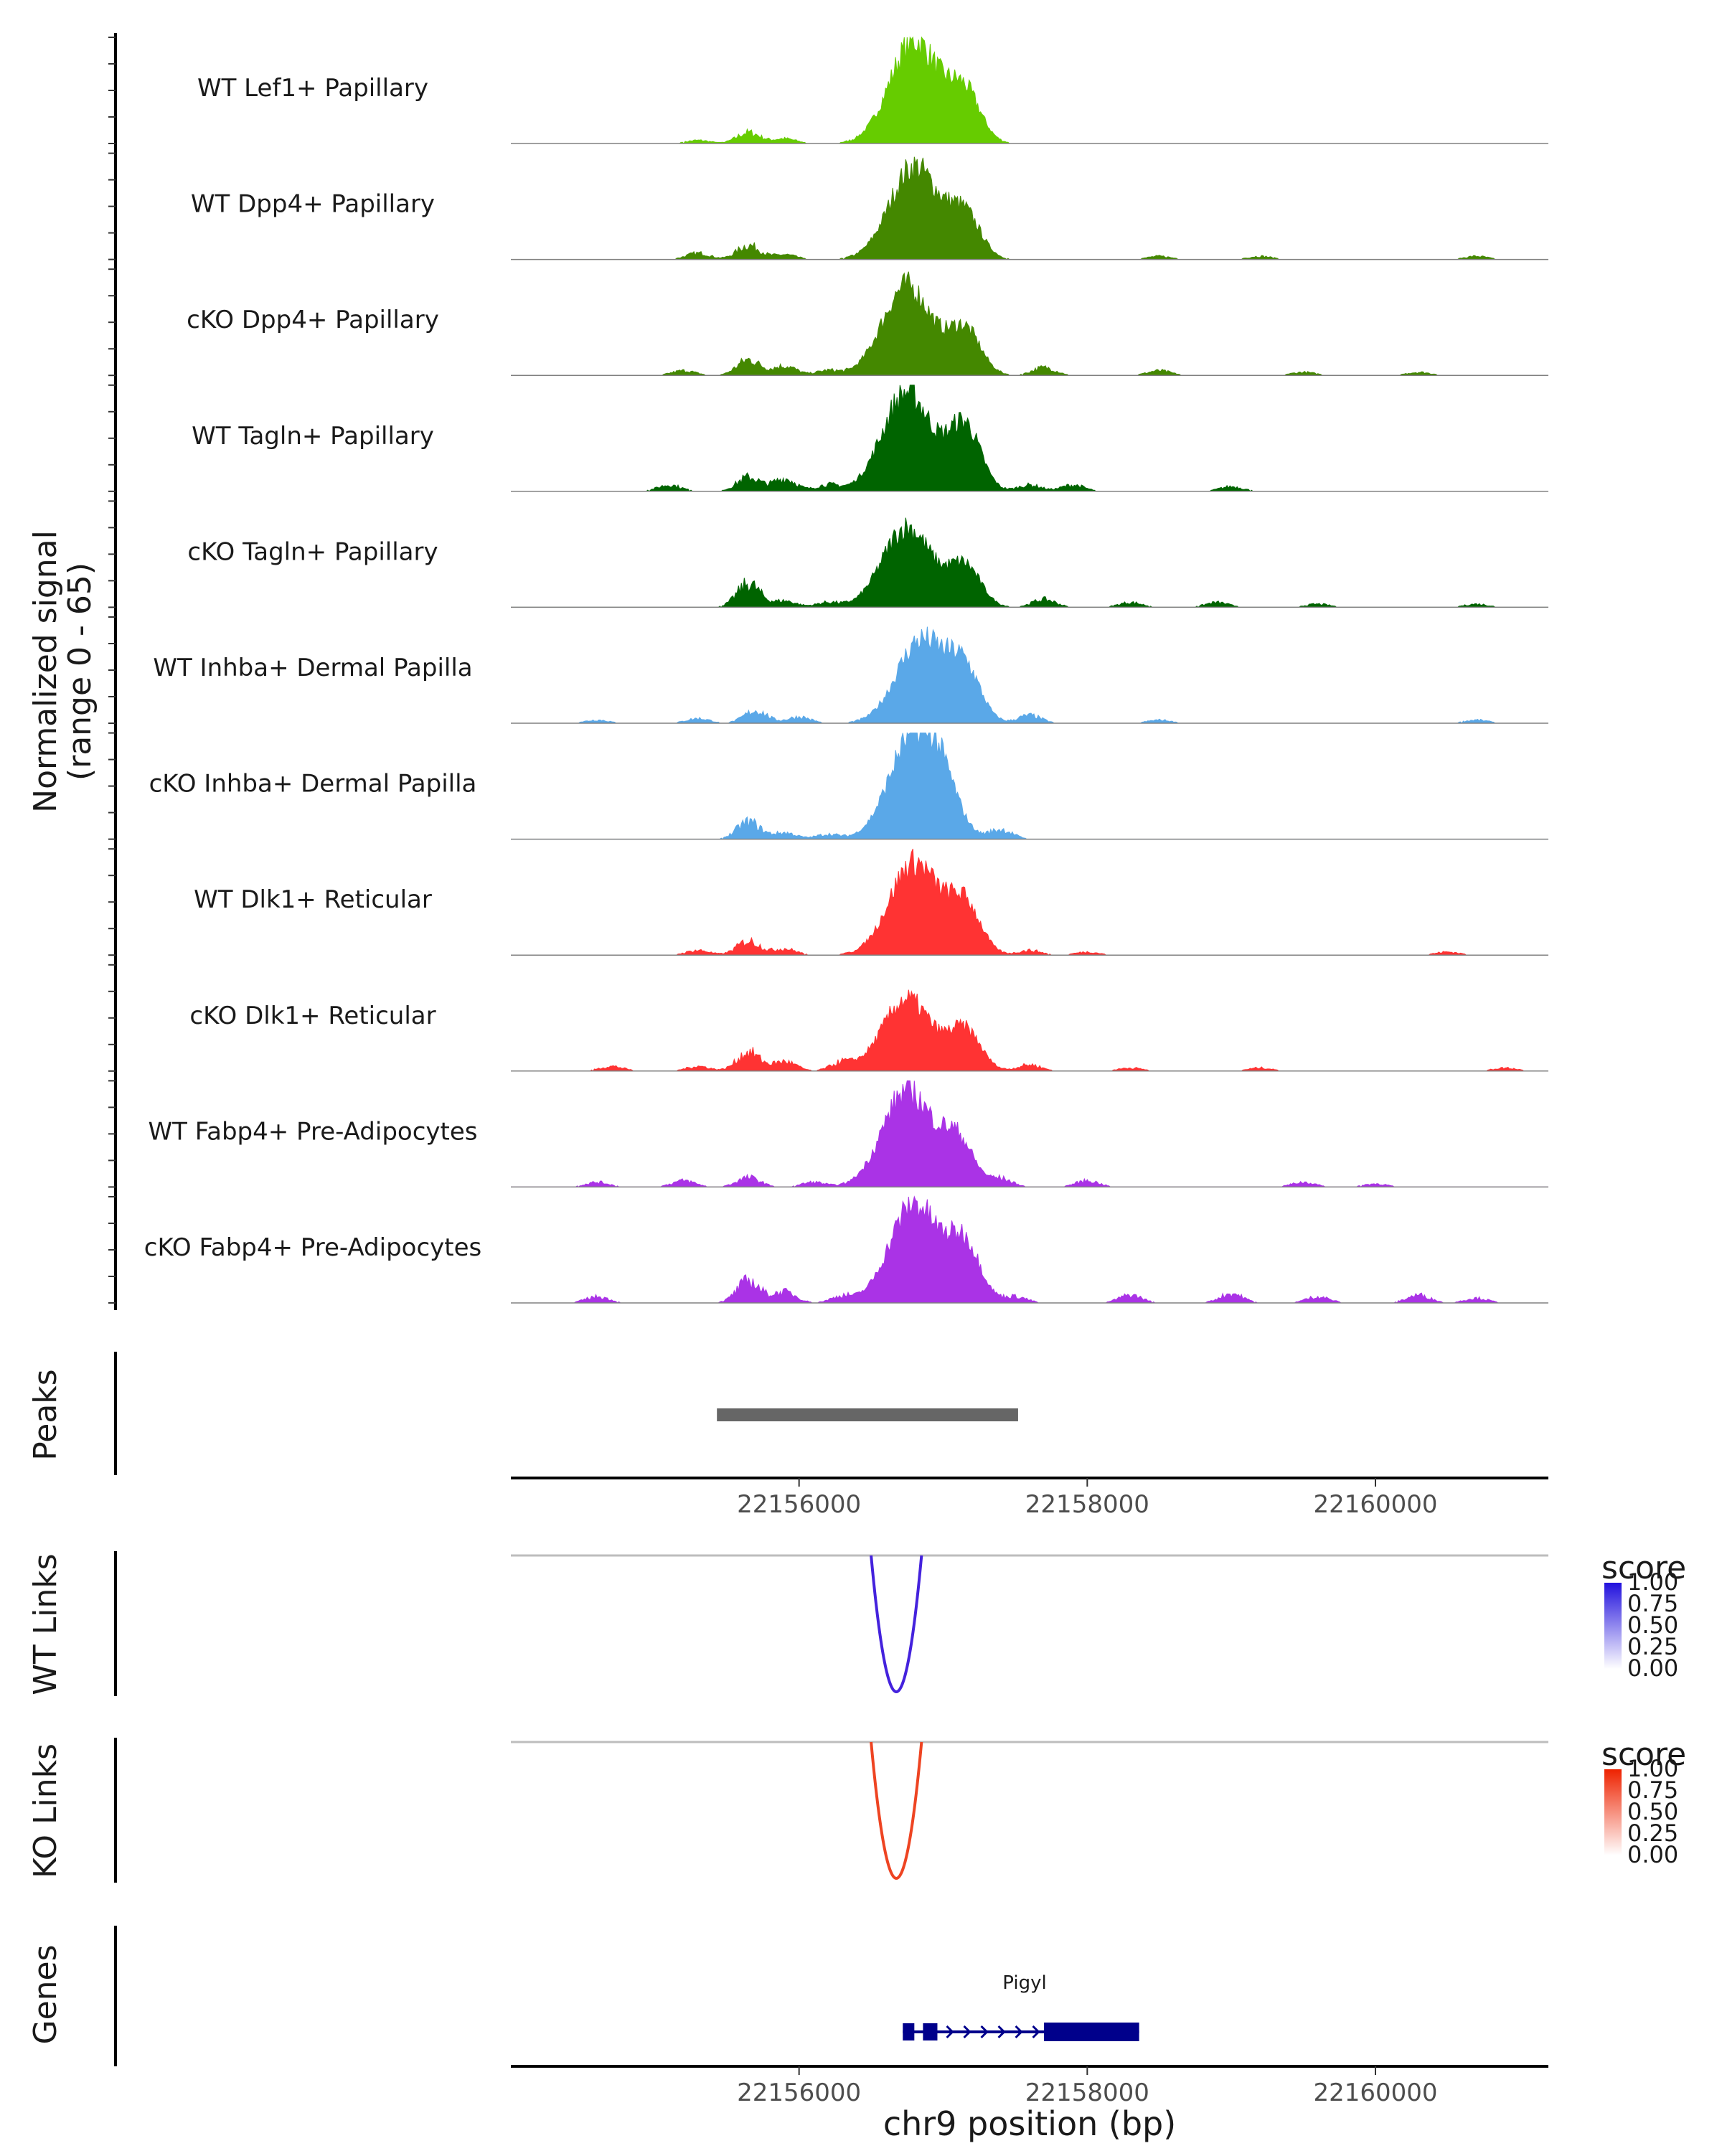 This screenshot has width=1722, height=2156. Describe the element at coordinates (313, 900) in the screenshot. I see `track-label: WT Dlk1+ Reticular` at that location.